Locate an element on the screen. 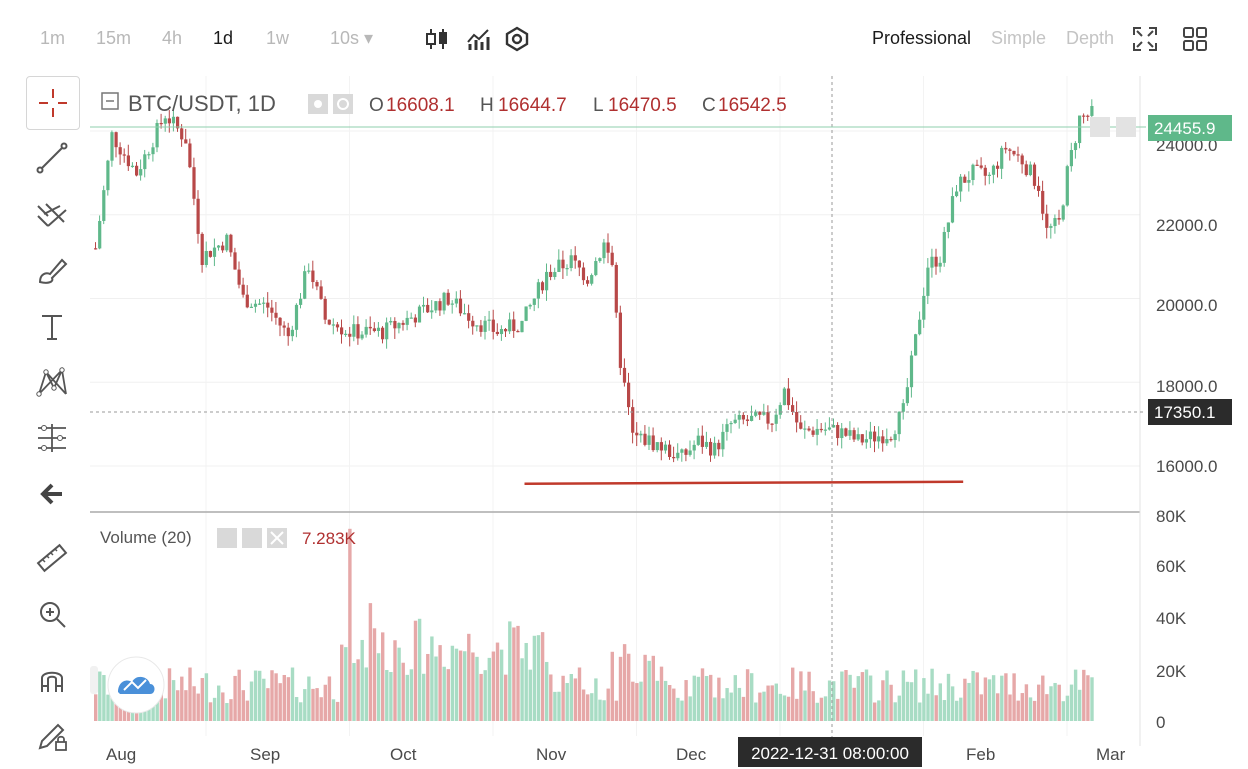  indicators-icon is located at coordinates (478, 39).